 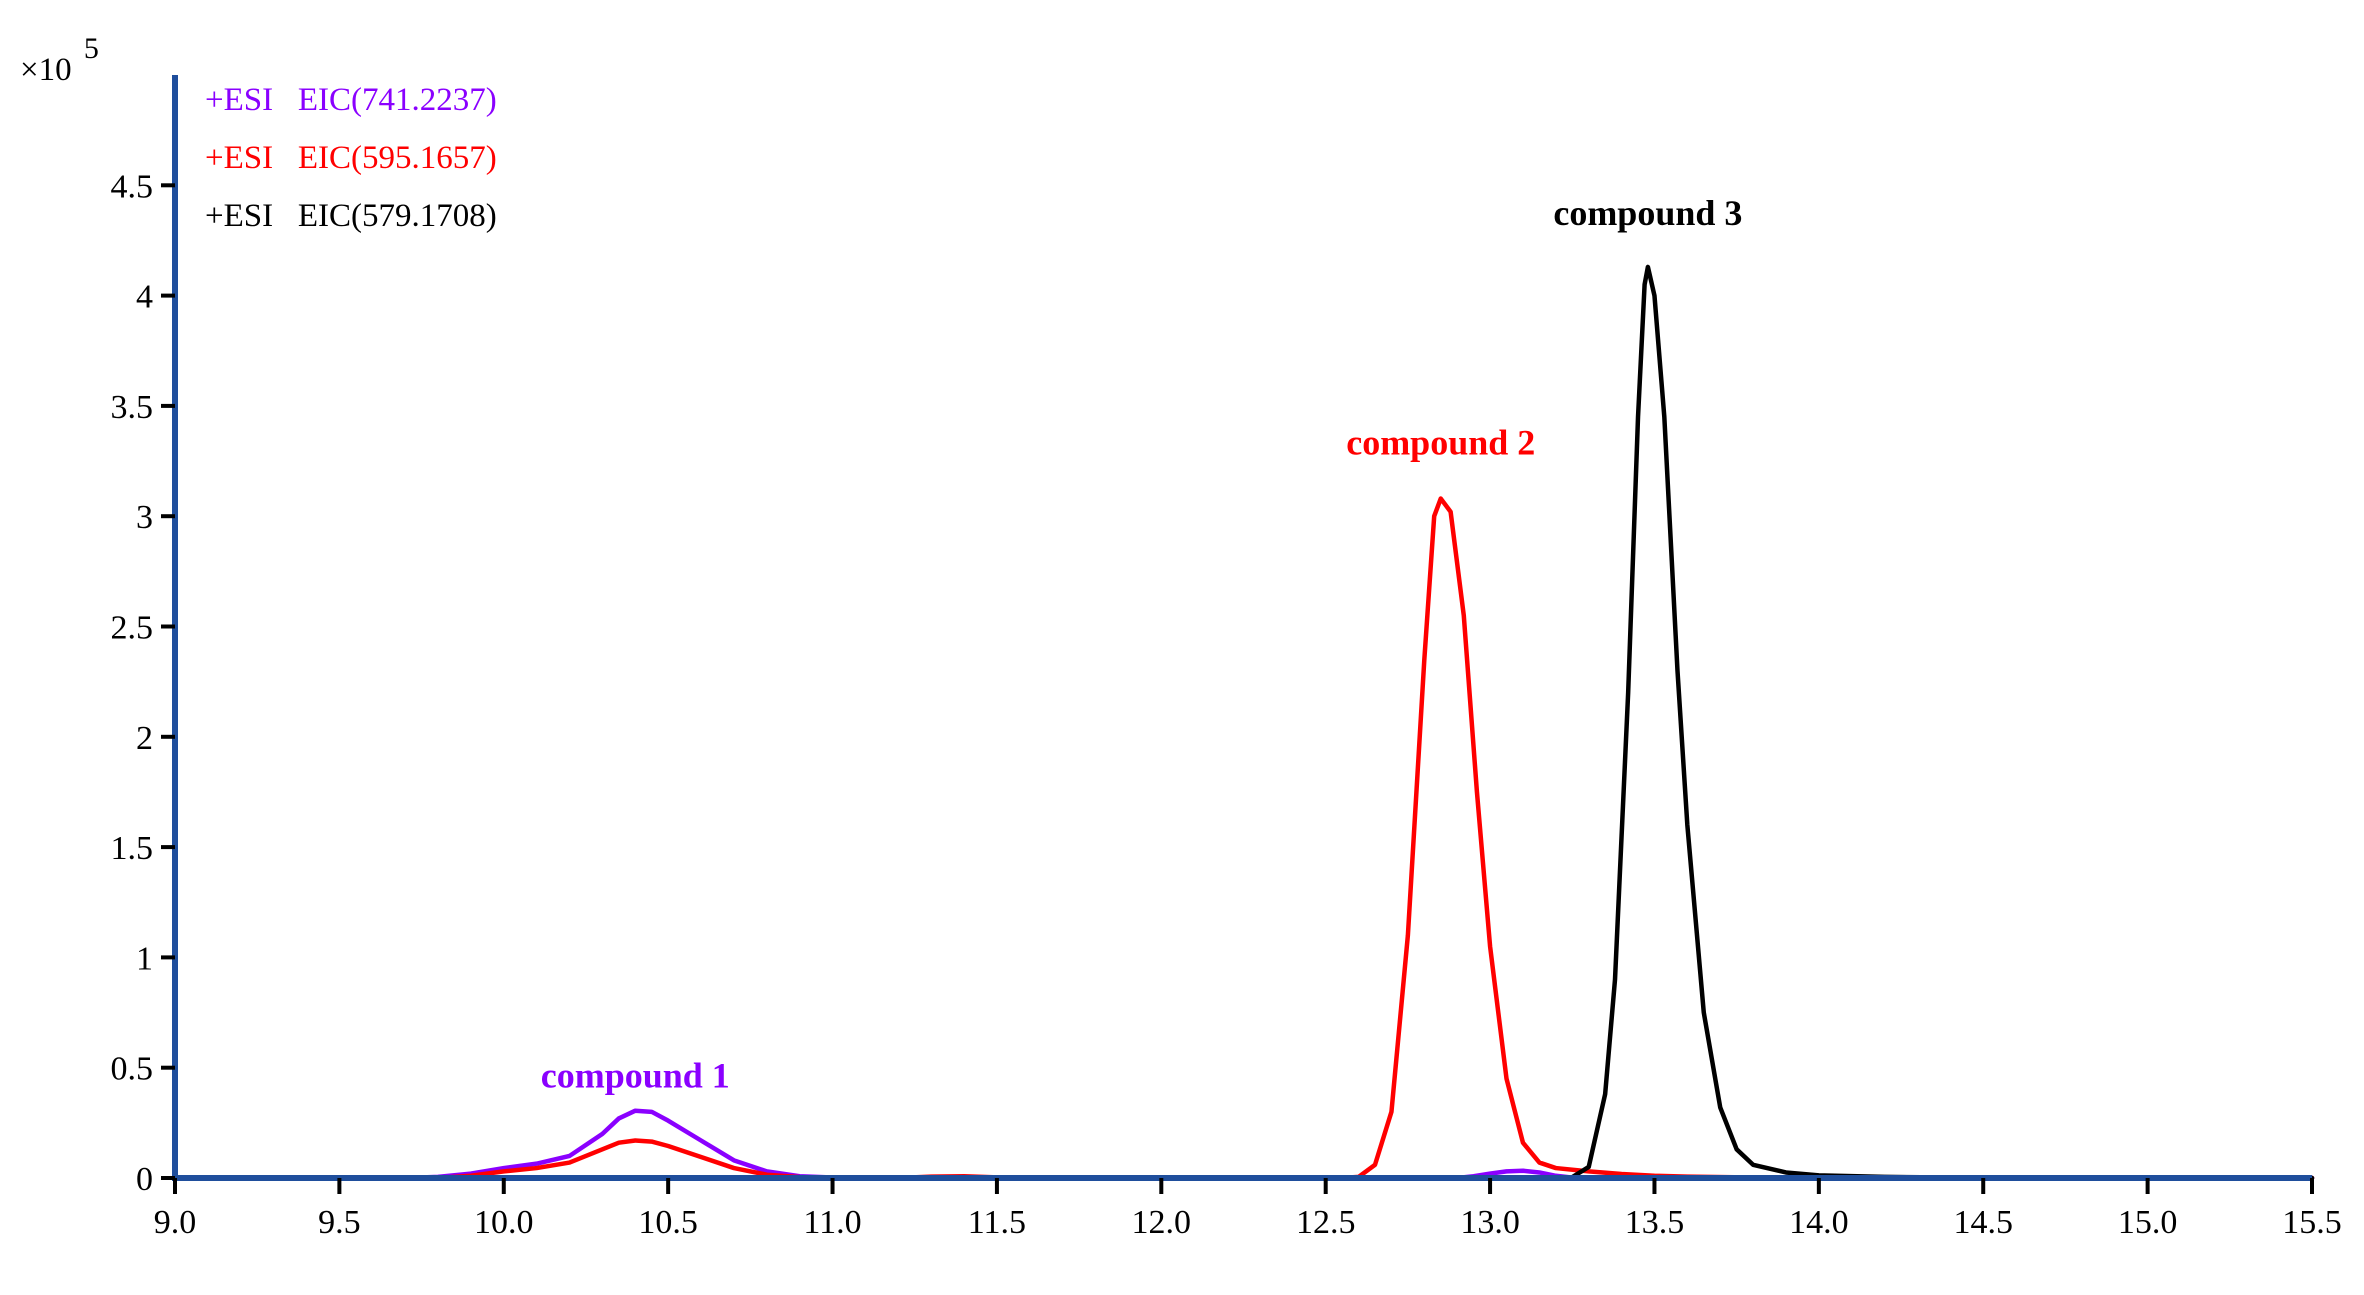 What do you see at coordinates (144, 517) in the screenshot?
I see `y-tick-label: 3` at bounding box center [144, 517].